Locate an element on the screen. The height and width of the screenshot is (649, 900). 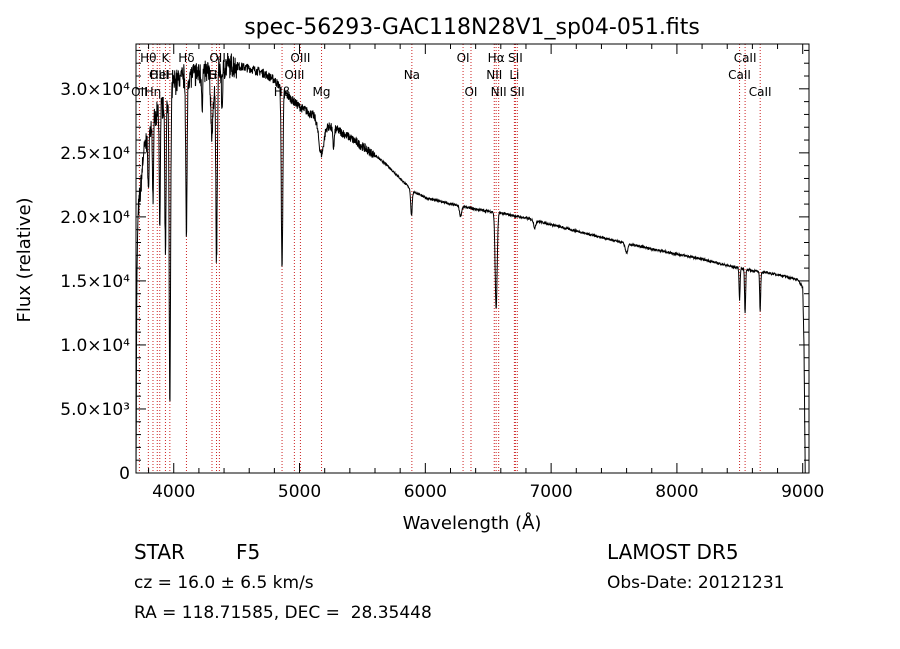
line-marker-label: Hθ is located at coordinates (148, 58).